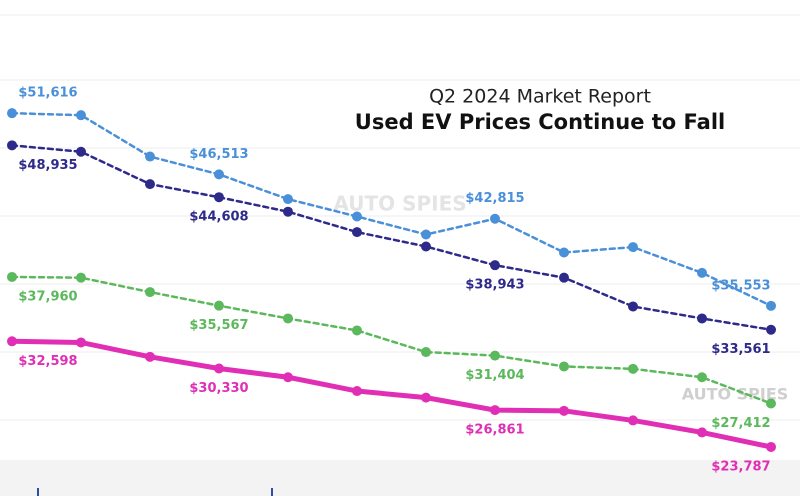  Describe the element at coordinates (47, 296) in the screenshot. I see `data-label: $37,960` at that location.